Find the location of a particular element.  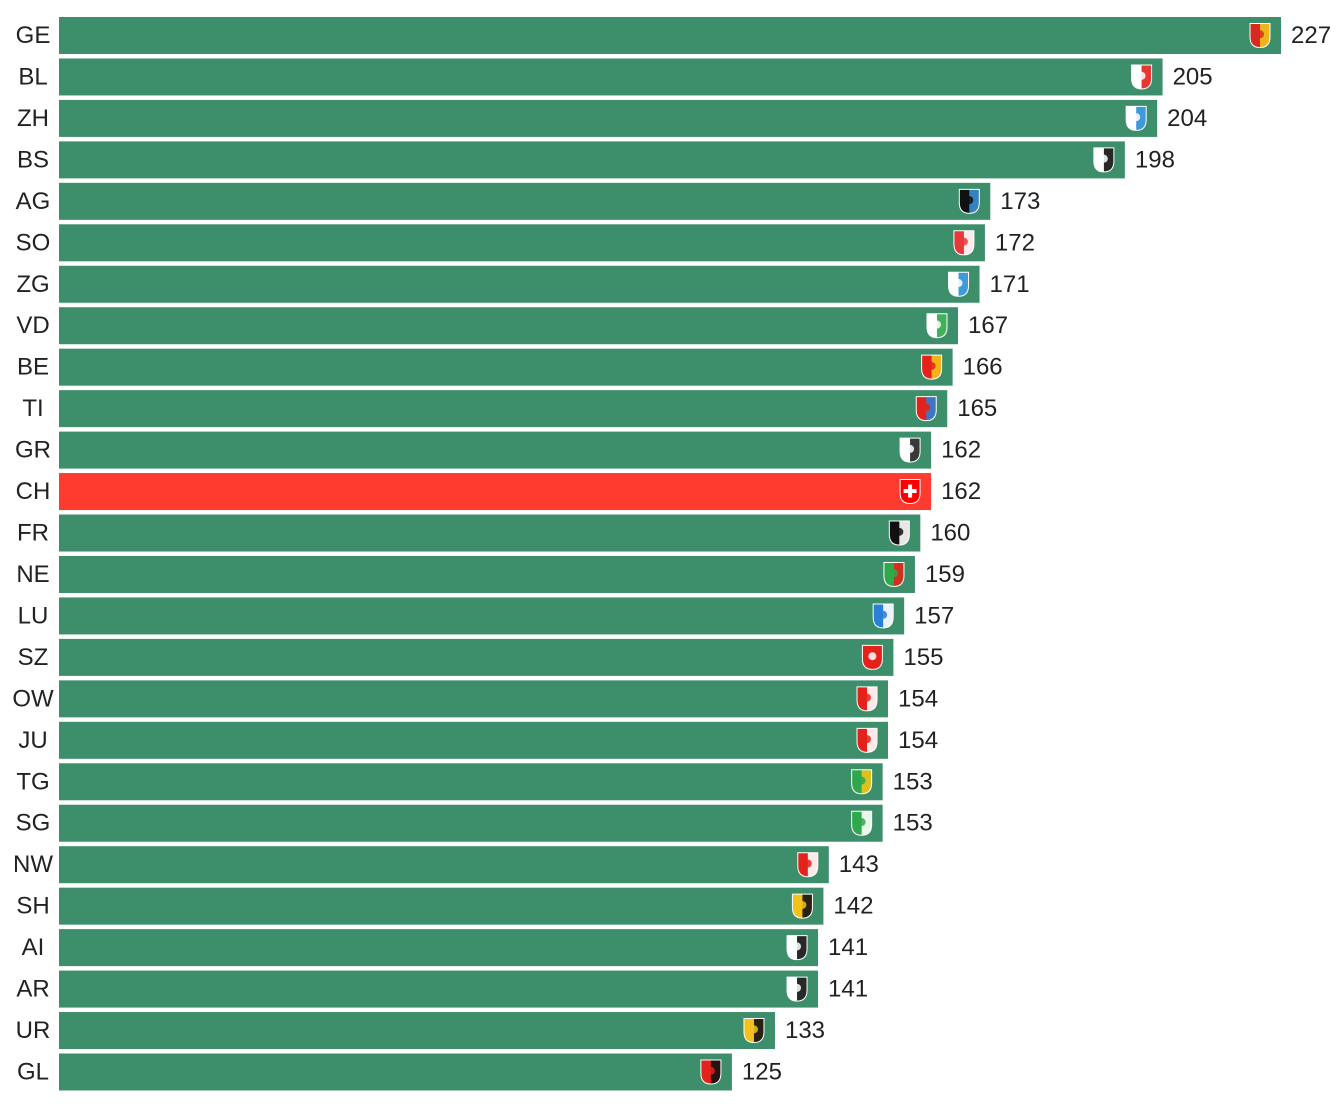

bar-sz is located at coordinates (476, 657).